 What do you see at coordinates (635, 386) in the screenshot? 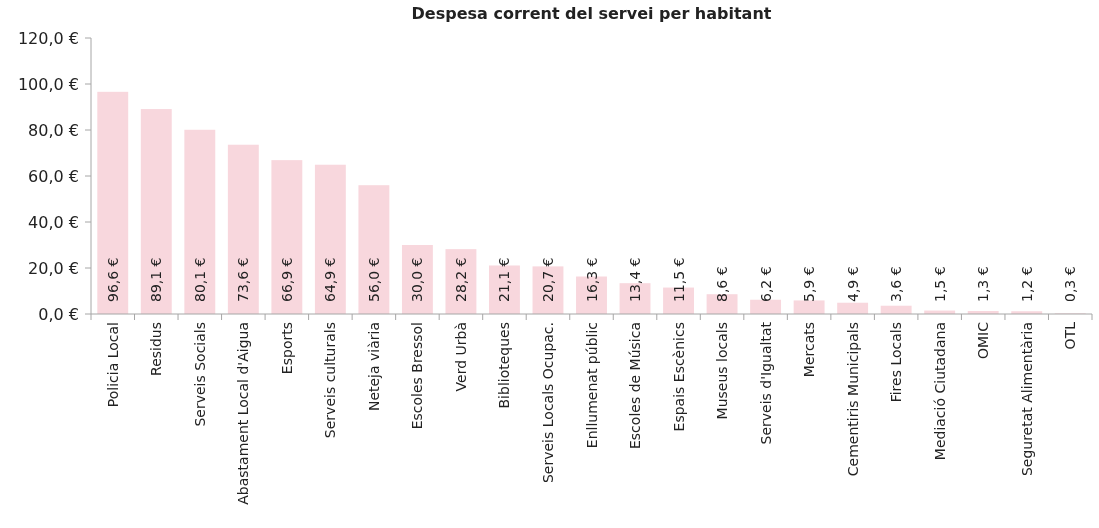
I see `x-tick-label: Escoles de Música` at bounding box center [635, 386].